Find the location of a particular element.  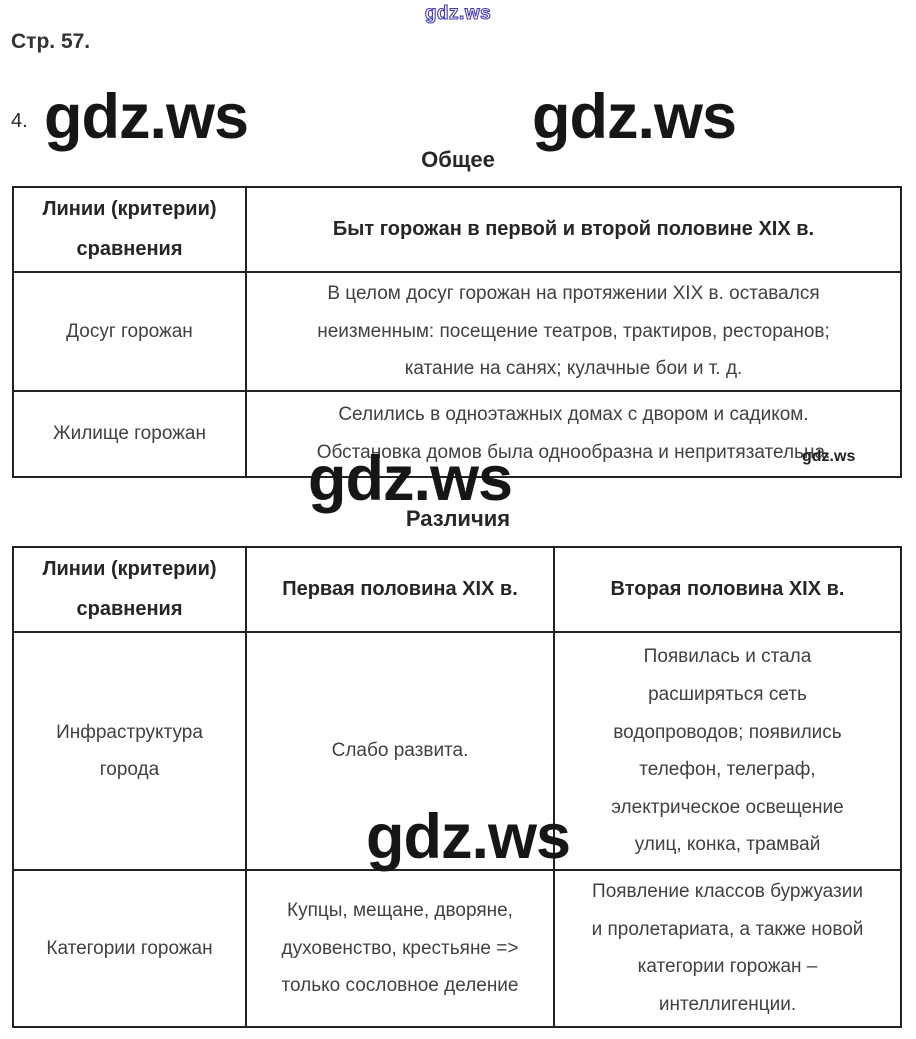

item-number: 4. is located at coordinates (19, 121).